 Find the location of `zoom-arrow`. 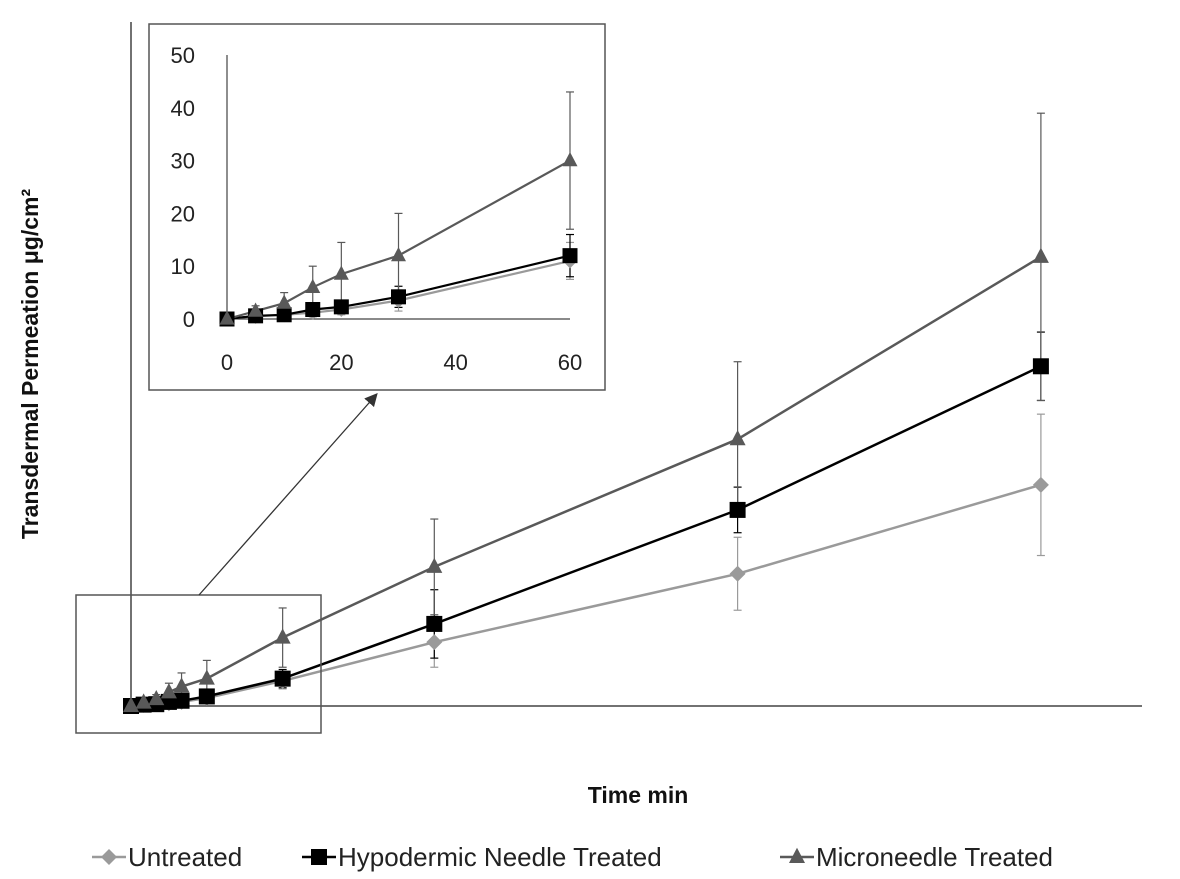

zoom-arrow is located at coordinates (288, 494).